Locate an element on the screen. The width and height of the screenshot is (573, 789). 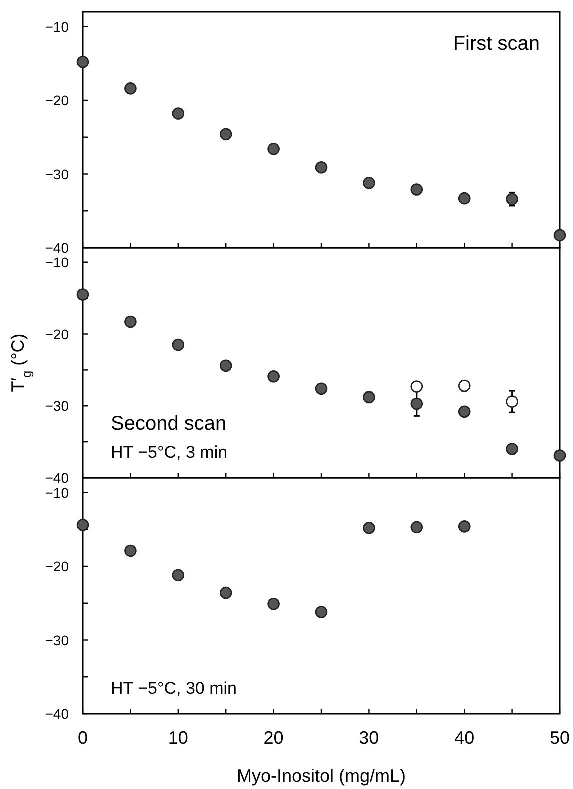
x-tick-label: 0 is located at coordinates (83, 738).